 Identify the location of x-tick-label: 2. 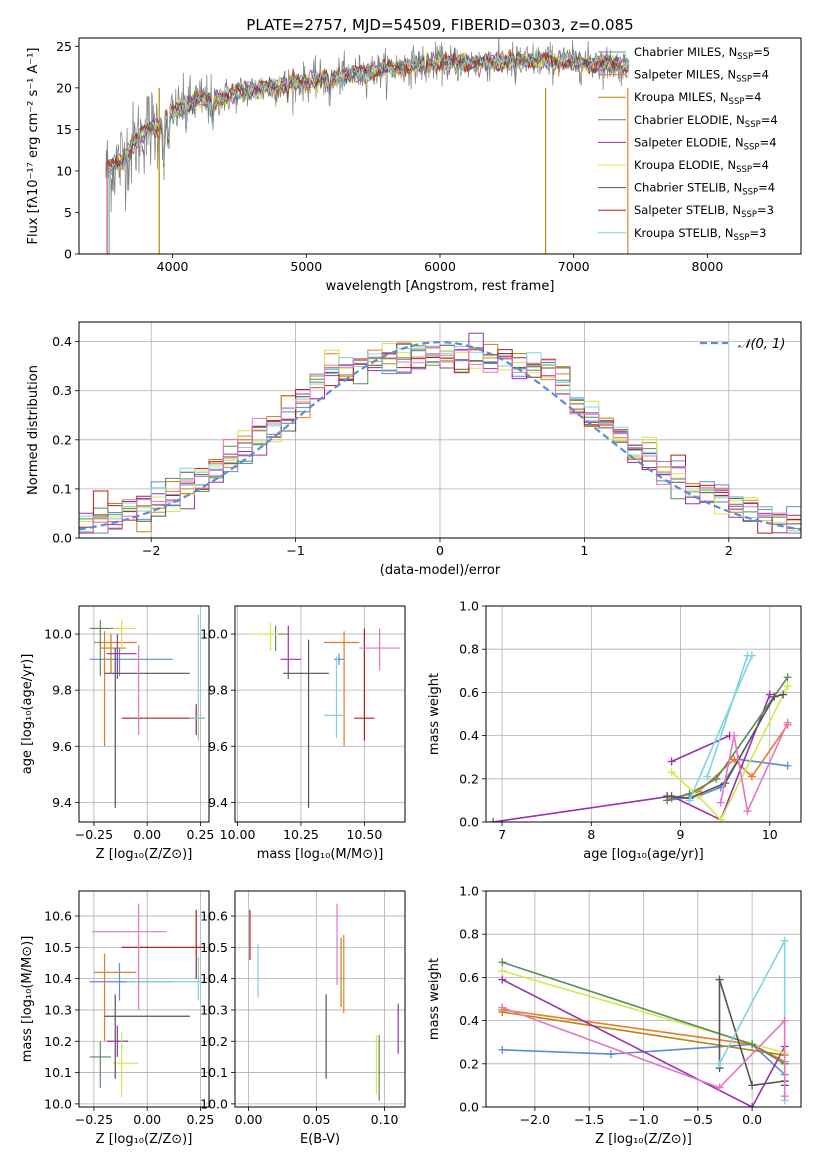
(729, 550).